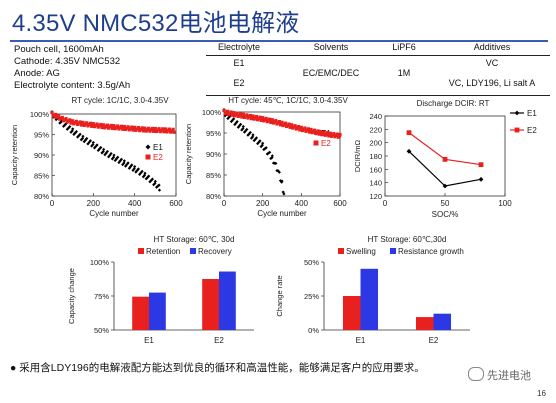 The height and width of the screenshot is (403, 556). Describe the element at coordinates (357, 155) in the screenshot. I see `y-axis-label: DCIR/mΩ` at that location.